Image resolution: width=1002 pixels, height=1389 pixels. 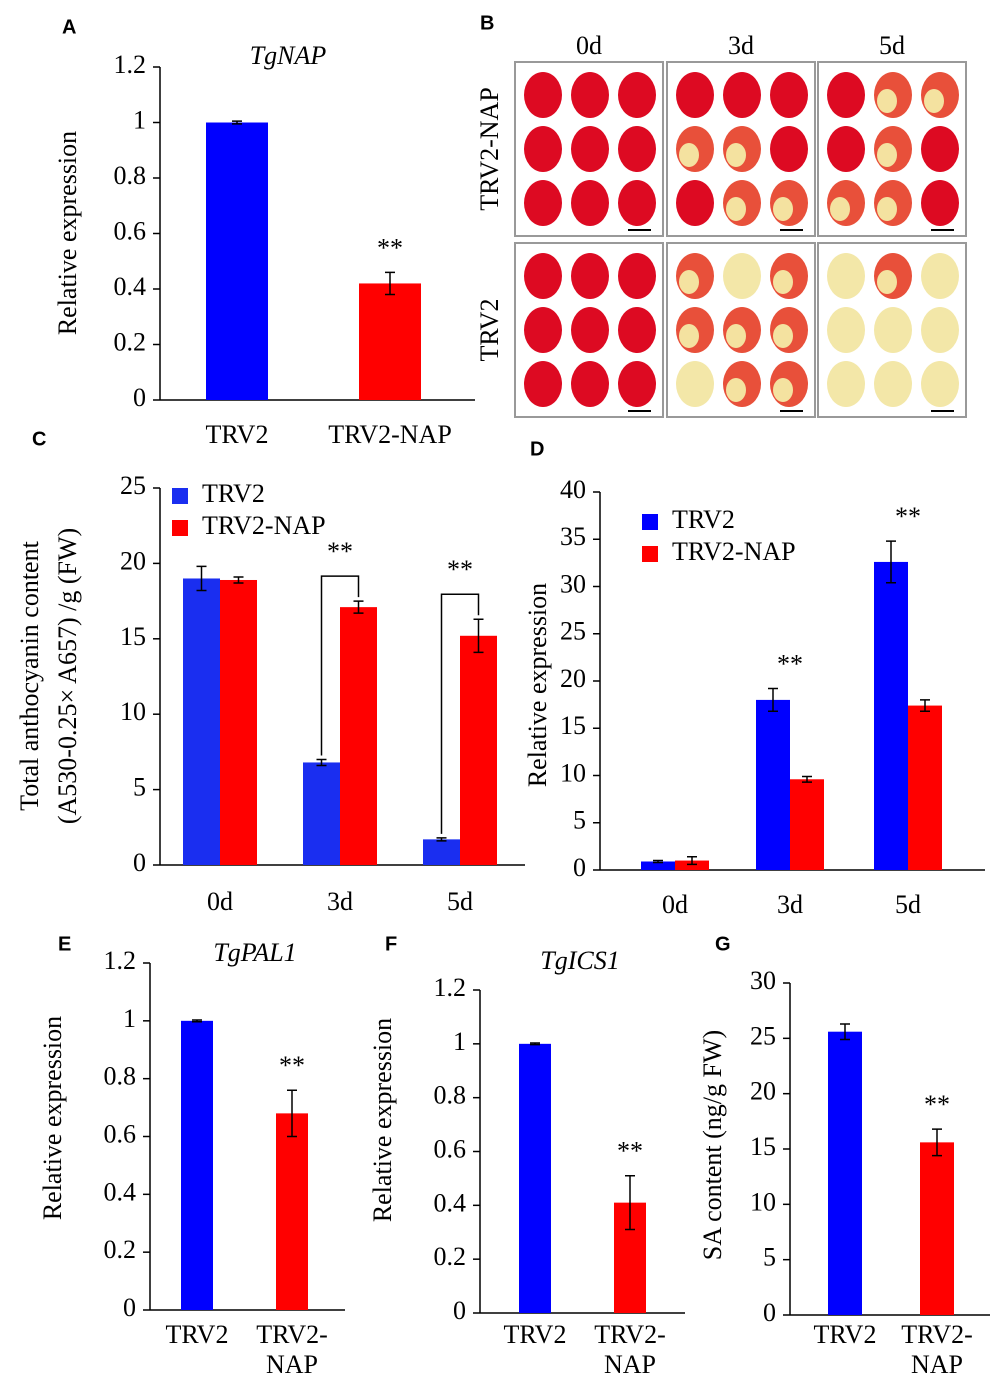 I want to click on y-tick-label: 20, so click(x=133, y=560).